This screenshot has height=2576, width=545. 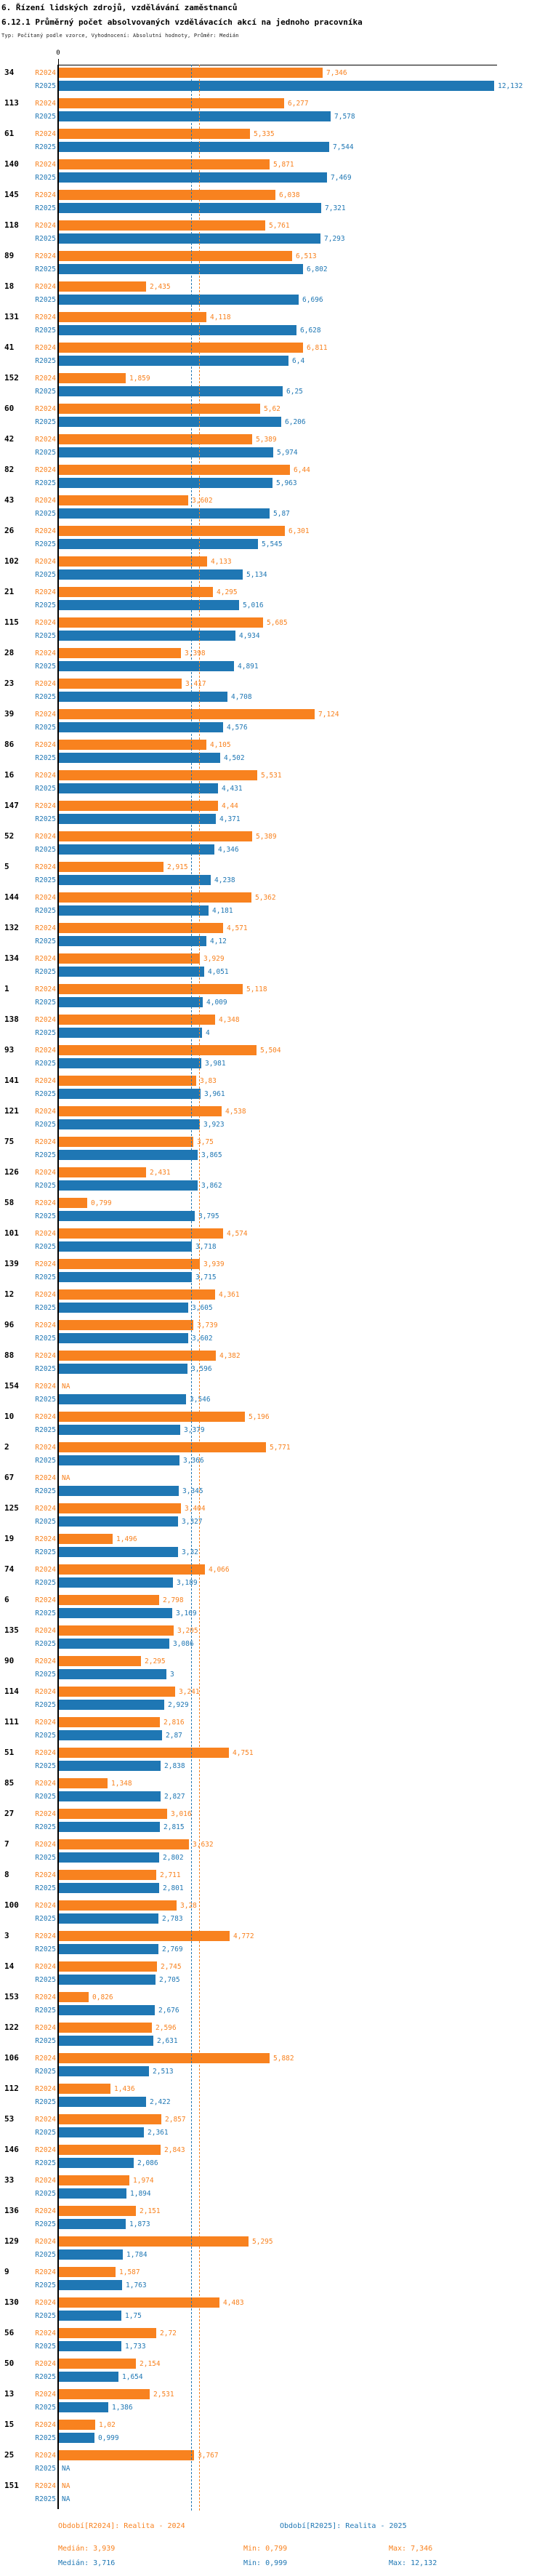 I want to click on row-id-label: 52, so click(x=9, y=836).